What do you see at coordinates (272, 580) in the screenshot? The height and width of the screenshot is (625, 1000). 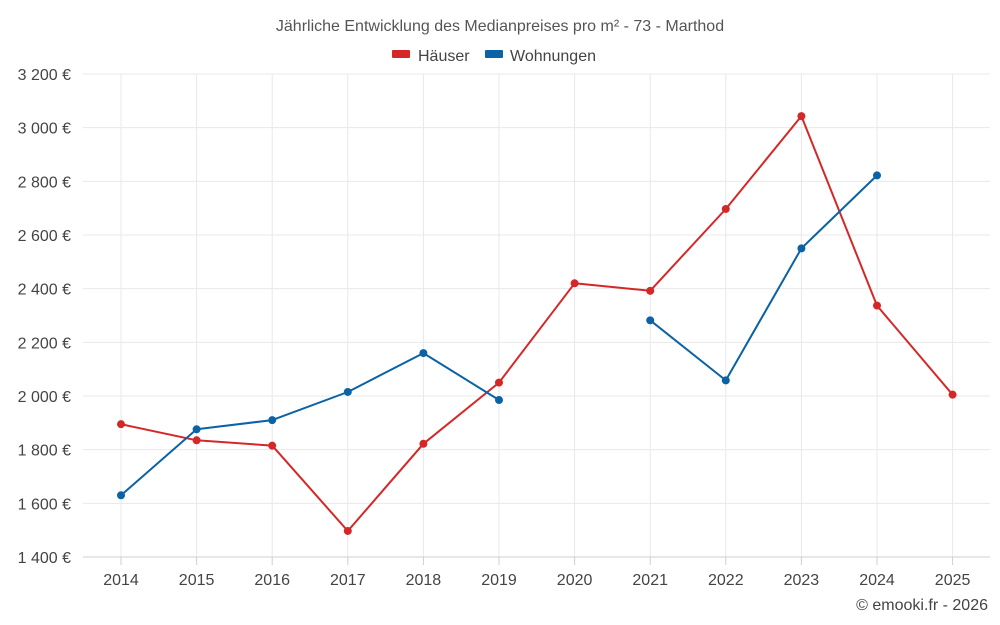 I see `x-tick-label: 2016` at bounding box center [272, 580].